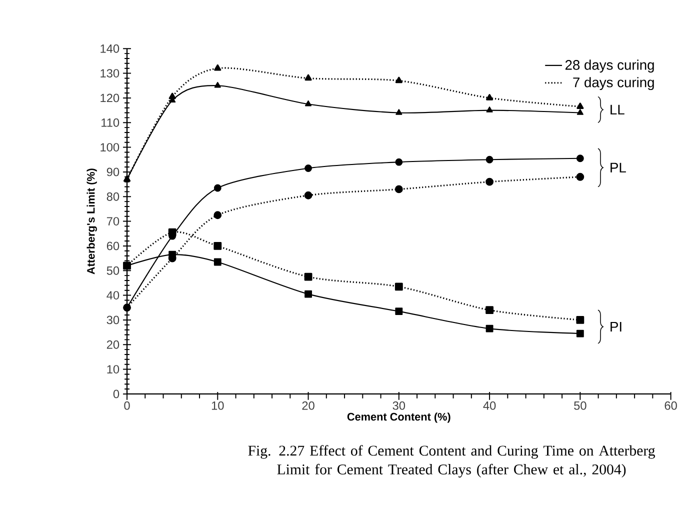 The image size is (688, 521). I want to click on y-tick-label: 110, so click(111, 122).